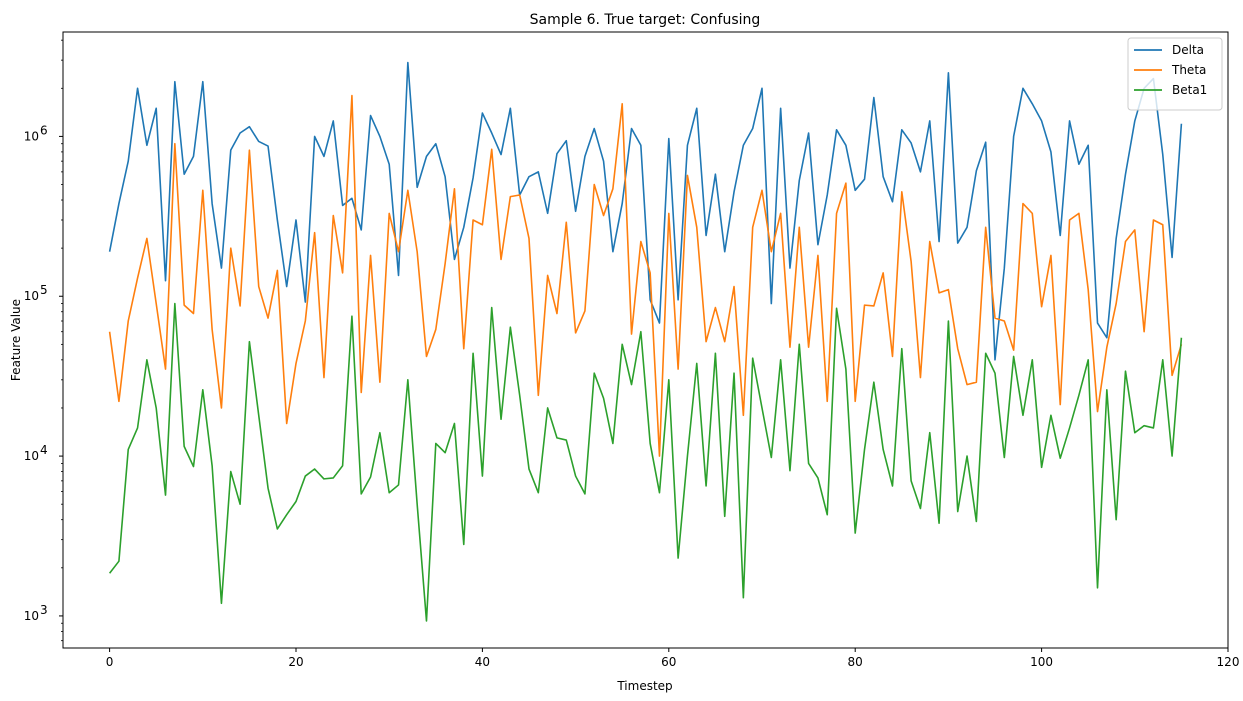  What do you see at coordinates (1188, 50) in the screenshot?
I see `legend-label-delta: Delta` at bounding box center [1188, 50].